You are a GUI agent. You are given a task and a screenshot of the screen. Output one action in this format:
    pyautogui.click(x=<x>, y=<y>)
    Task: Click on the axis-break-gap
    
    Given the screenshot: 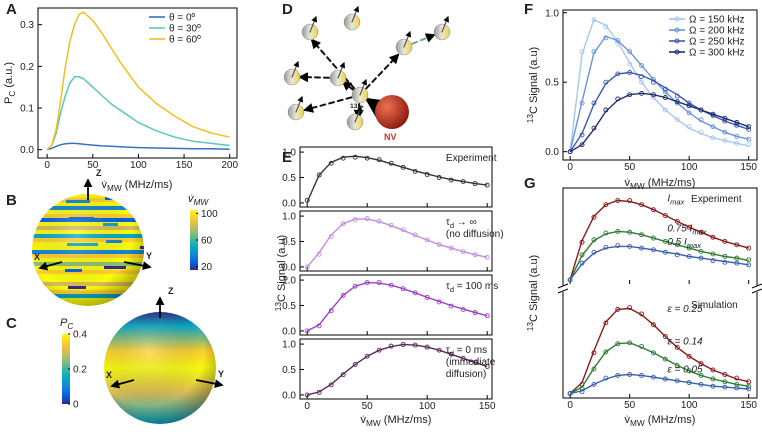 What is the action you would take?
    pyautogui.click(x=563, y=289)
    